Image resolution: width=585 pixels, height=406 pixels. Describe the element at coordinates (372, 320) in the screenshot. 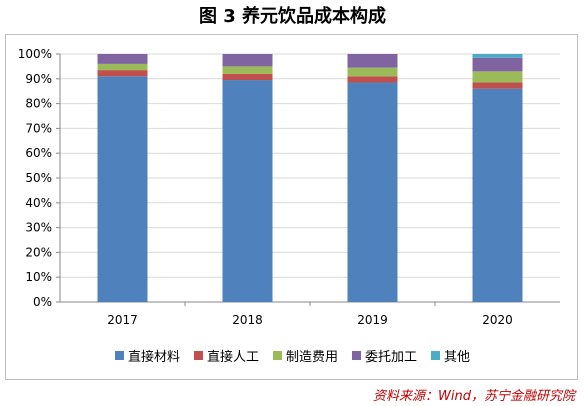

I see `x-tick-label: 2019` at that location.